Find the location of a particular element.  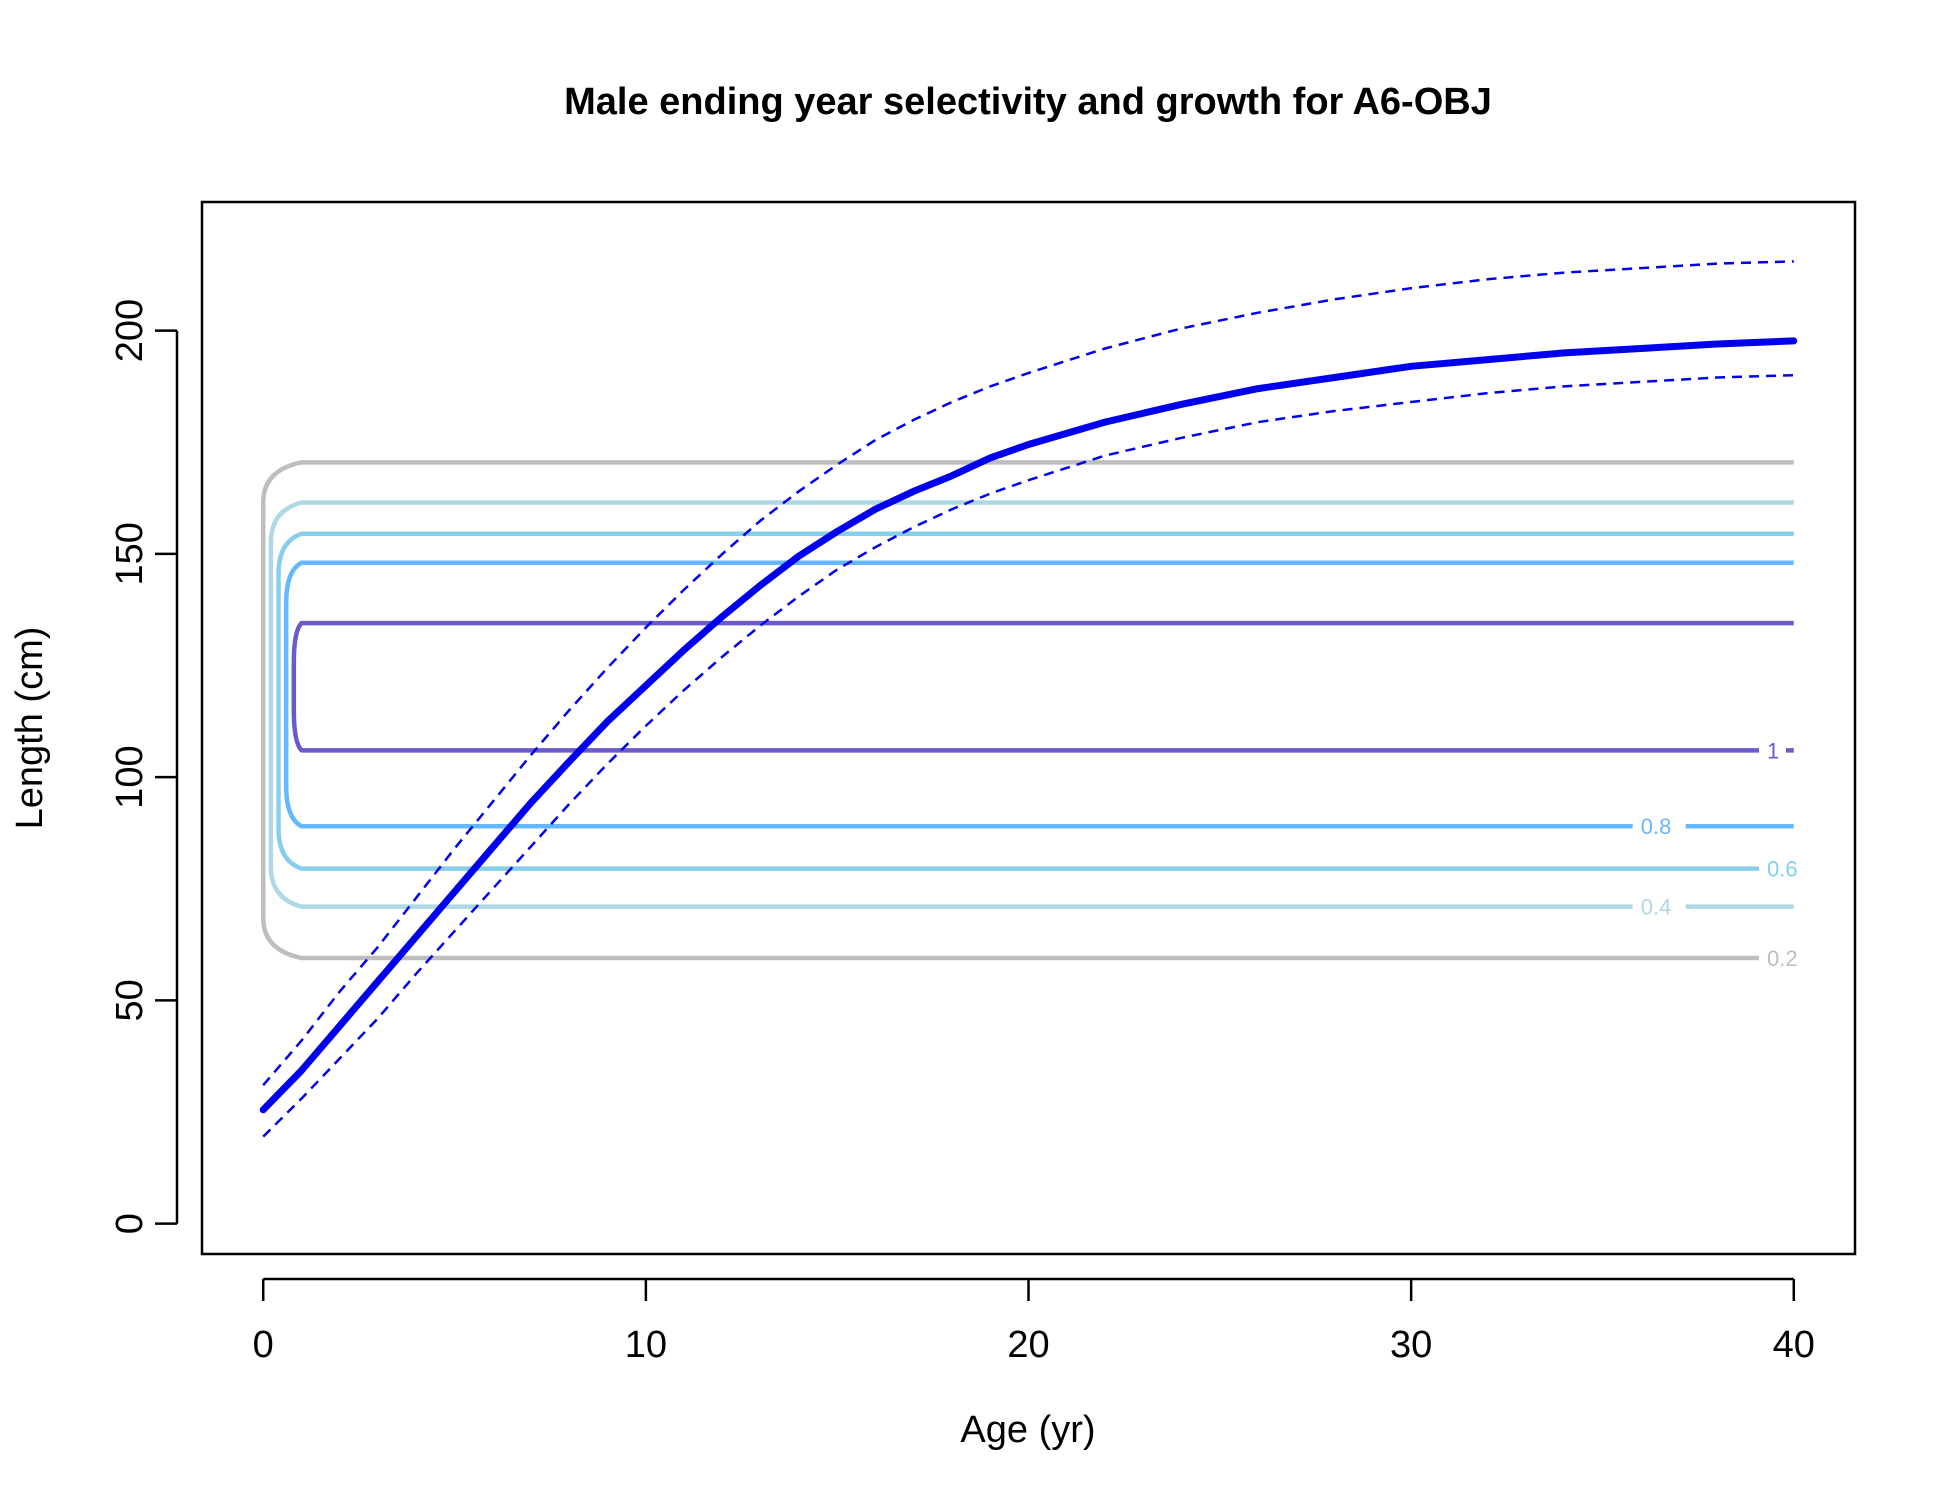

y-tick-label: 150 is located at coordinates (130, 553).